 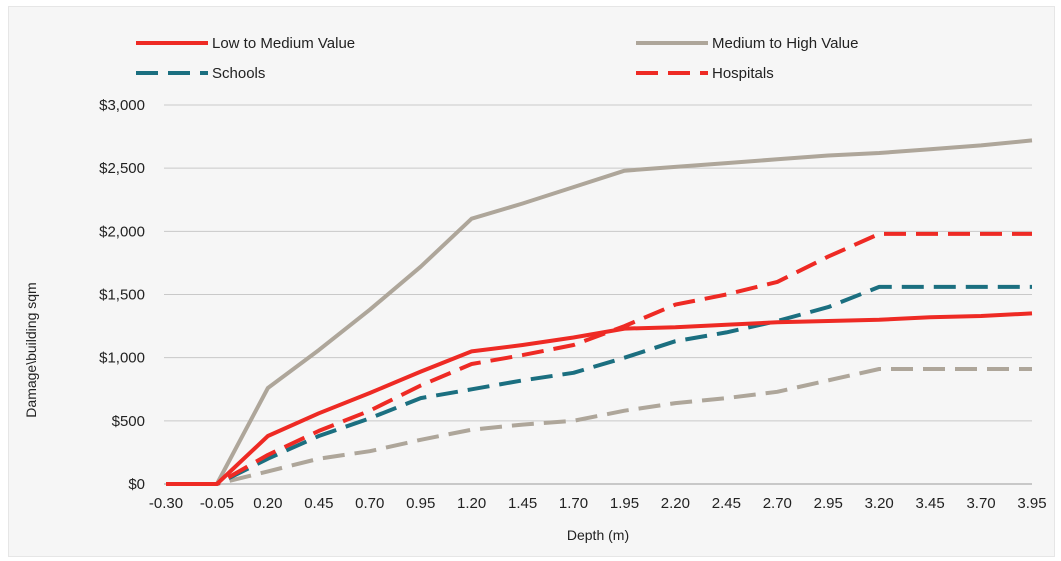 What do you see at coordinates (777, 503) in the screenshot?
I see `x-tick-label: 2.70` at bounding box center [777, 503].